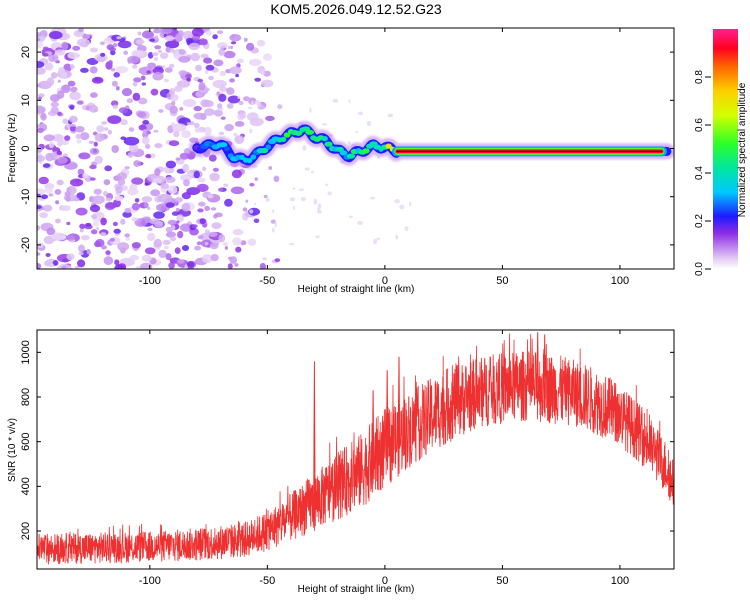  I want to click on y-tick-label: 1000, so click(26, 352).